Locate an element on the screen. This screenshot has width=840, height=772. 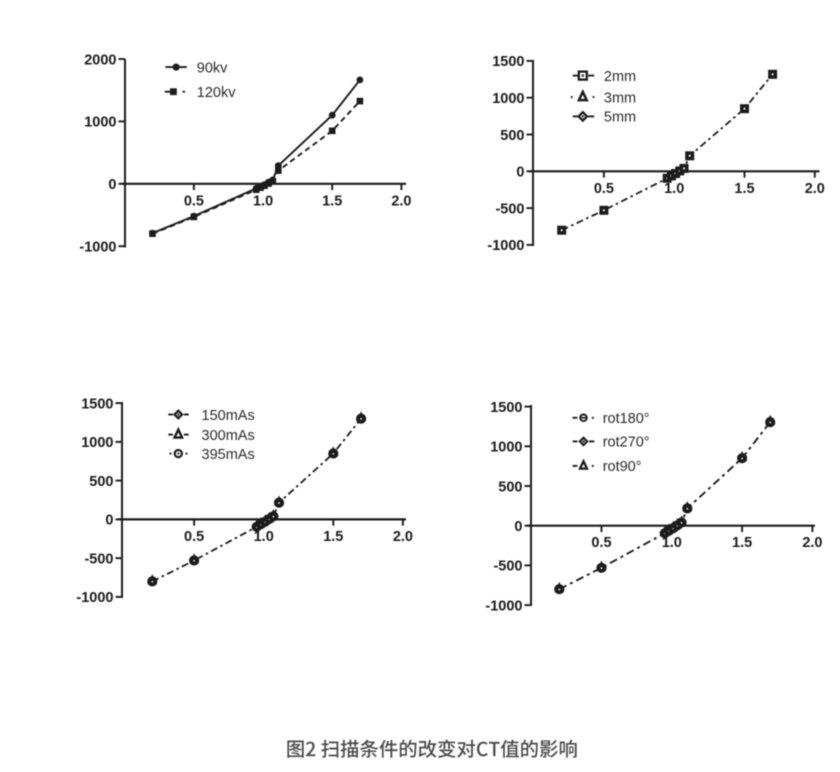
svg-text: 300mAs is located at coordinates (228, 436).